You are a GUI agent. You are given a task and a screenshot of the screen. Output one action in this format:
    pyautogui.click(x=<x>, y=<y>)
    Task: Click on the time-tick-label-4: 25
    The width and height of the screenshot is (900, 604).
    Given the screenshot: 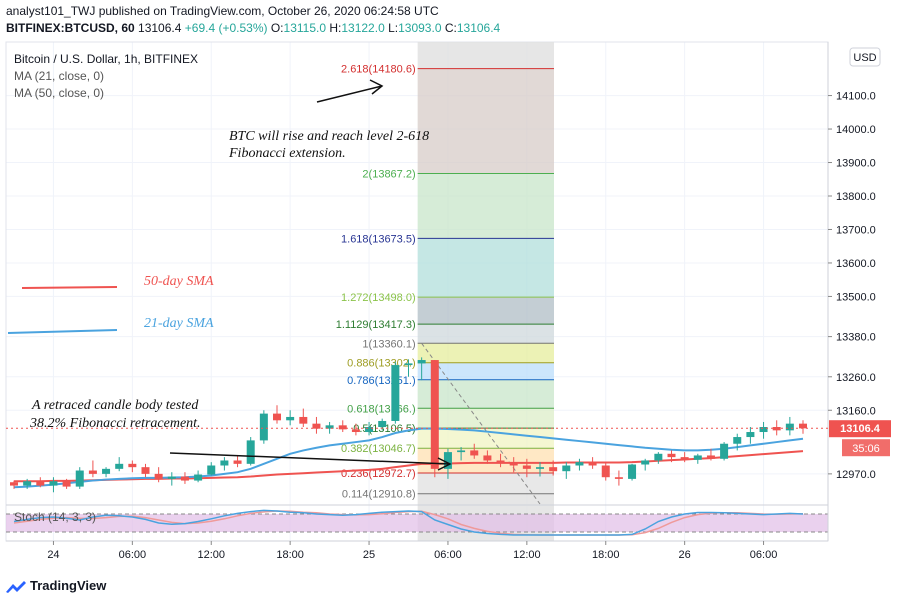 What is the action you would take?
    pyautogui.click(x=369, y=555)
    